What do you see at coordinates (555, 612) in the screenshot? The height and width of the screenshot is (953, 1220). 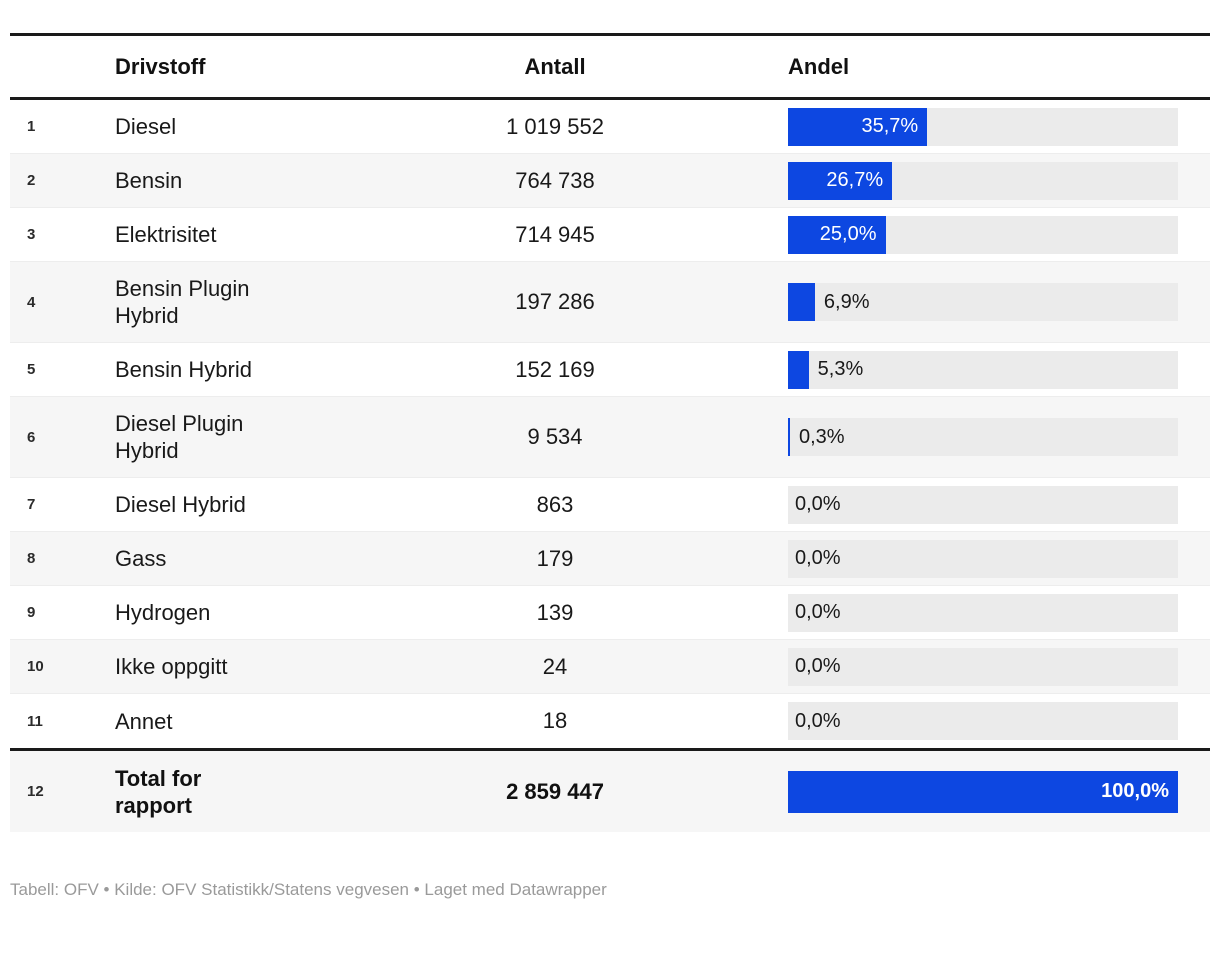 I see `count-value: 139` at bounding box center [555, 612].